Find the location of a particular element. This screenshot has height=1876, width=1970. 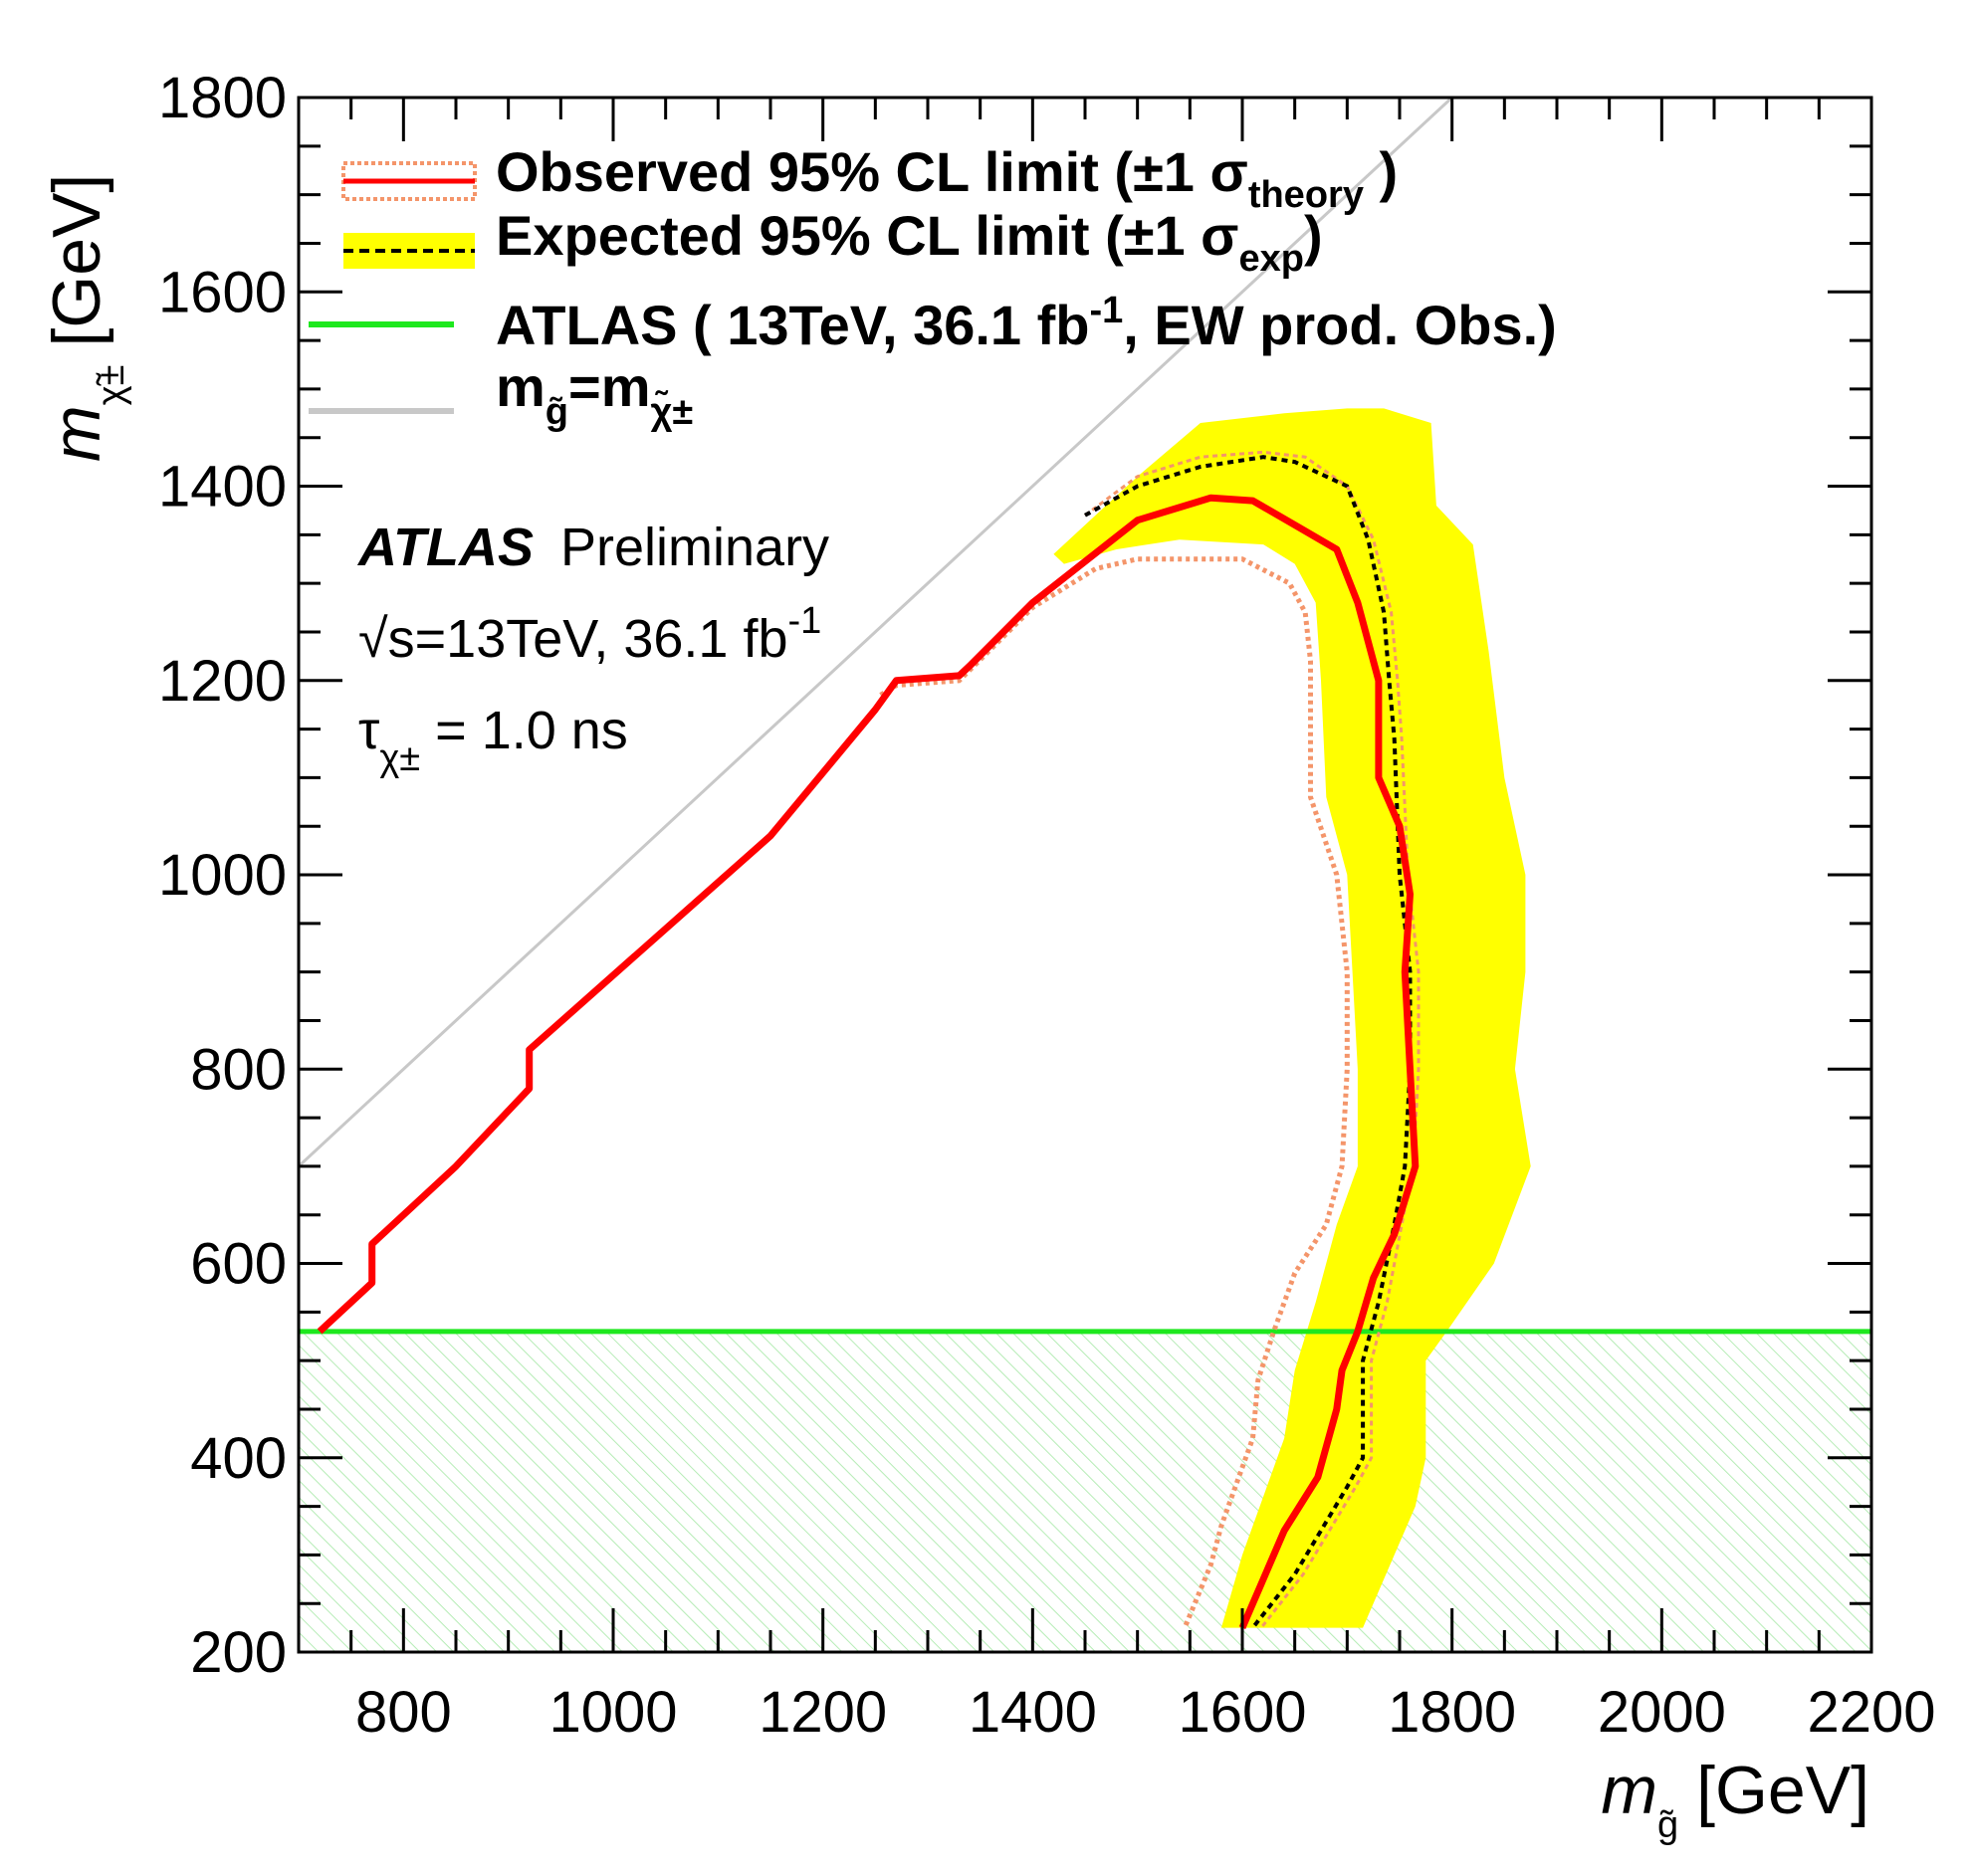

x-tick-label: 800 is located at coordinates (403, 1712).